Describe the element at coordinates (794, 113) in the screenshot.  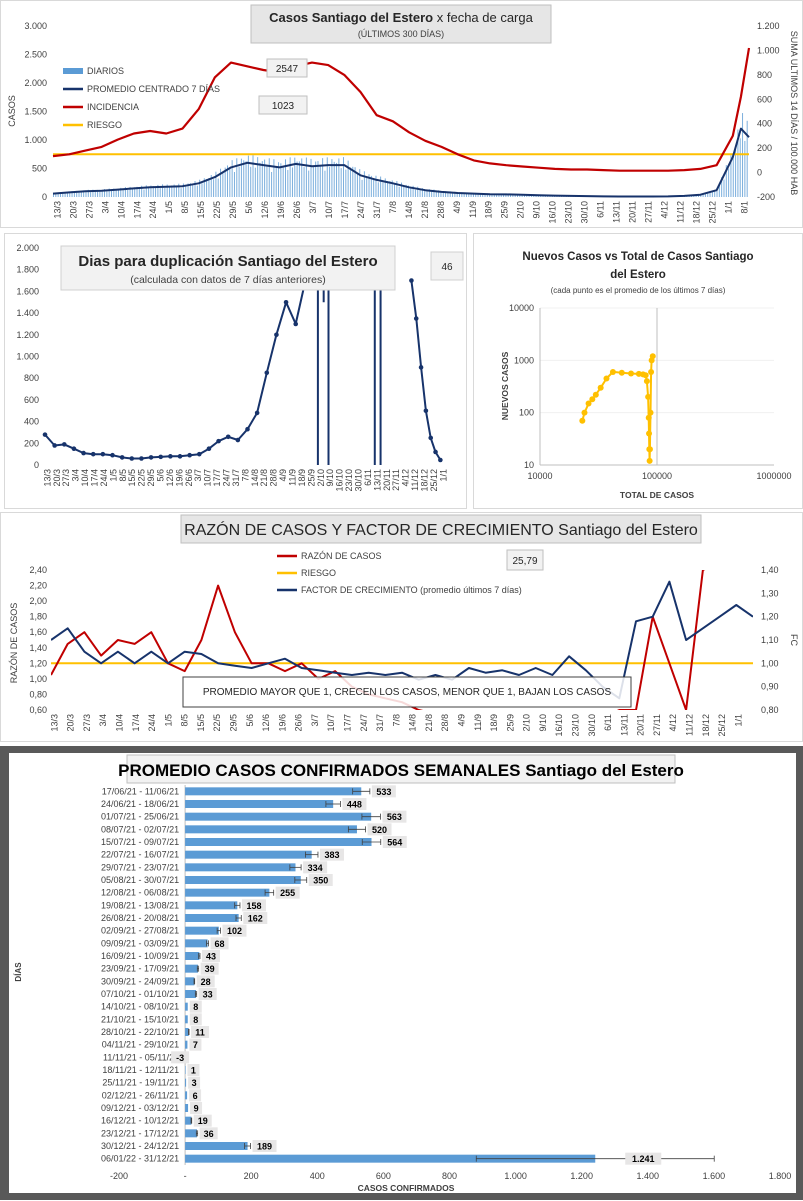
I see `casos-y-right-label: SUMA ULTIMOS 14 DÍAS / 100.000 HAB` at that location.